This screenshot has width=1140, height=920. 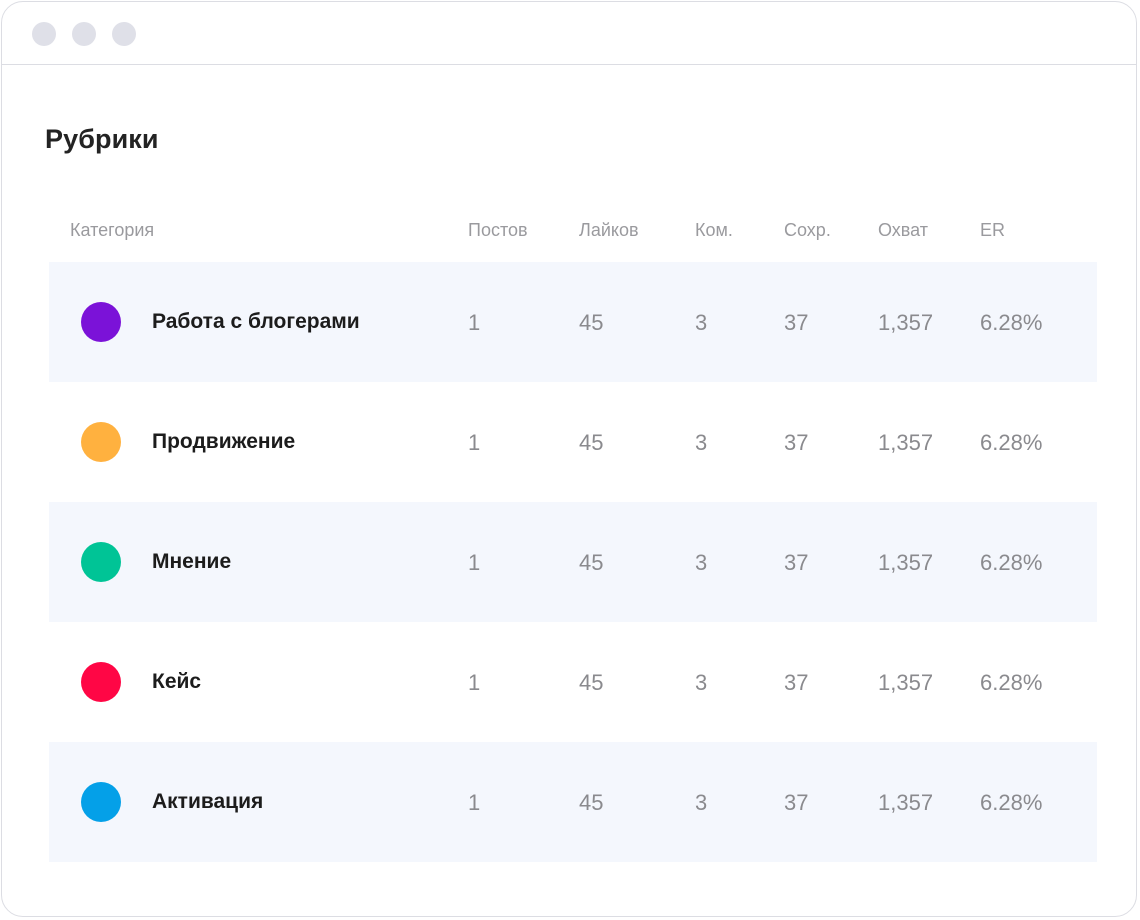 What do you see at coordinates (573, 442) in the screenshot?
I see `table-row: Продвижение 1 45 3 37 1,357 6.28%` at bounding box center [573, 442].